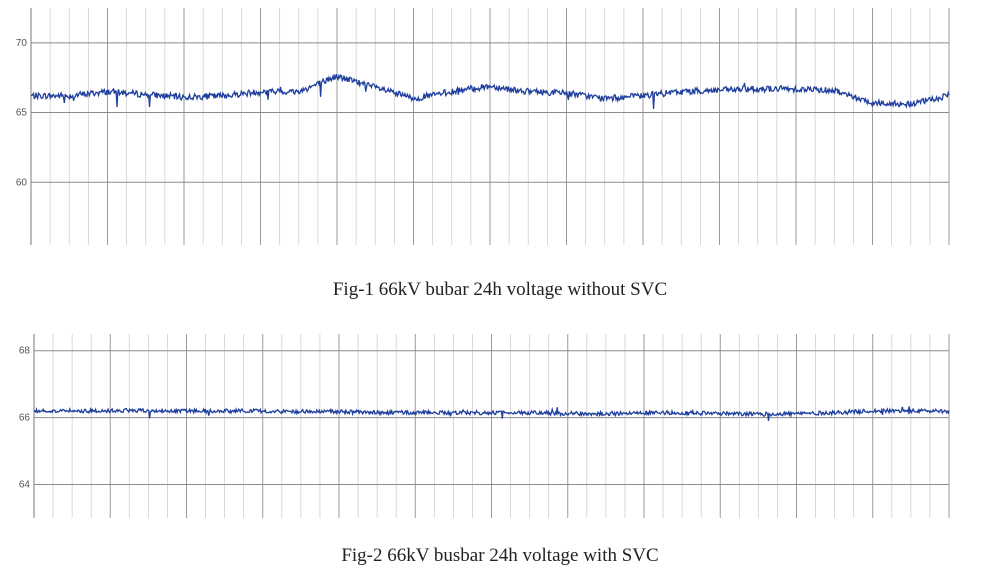 The height and width of the screenshot is (580, 1000). What do you see at coordinates (25, 485) in the screenshot?
I see `y-tick-label: 64` at bounding box center [25, 485].